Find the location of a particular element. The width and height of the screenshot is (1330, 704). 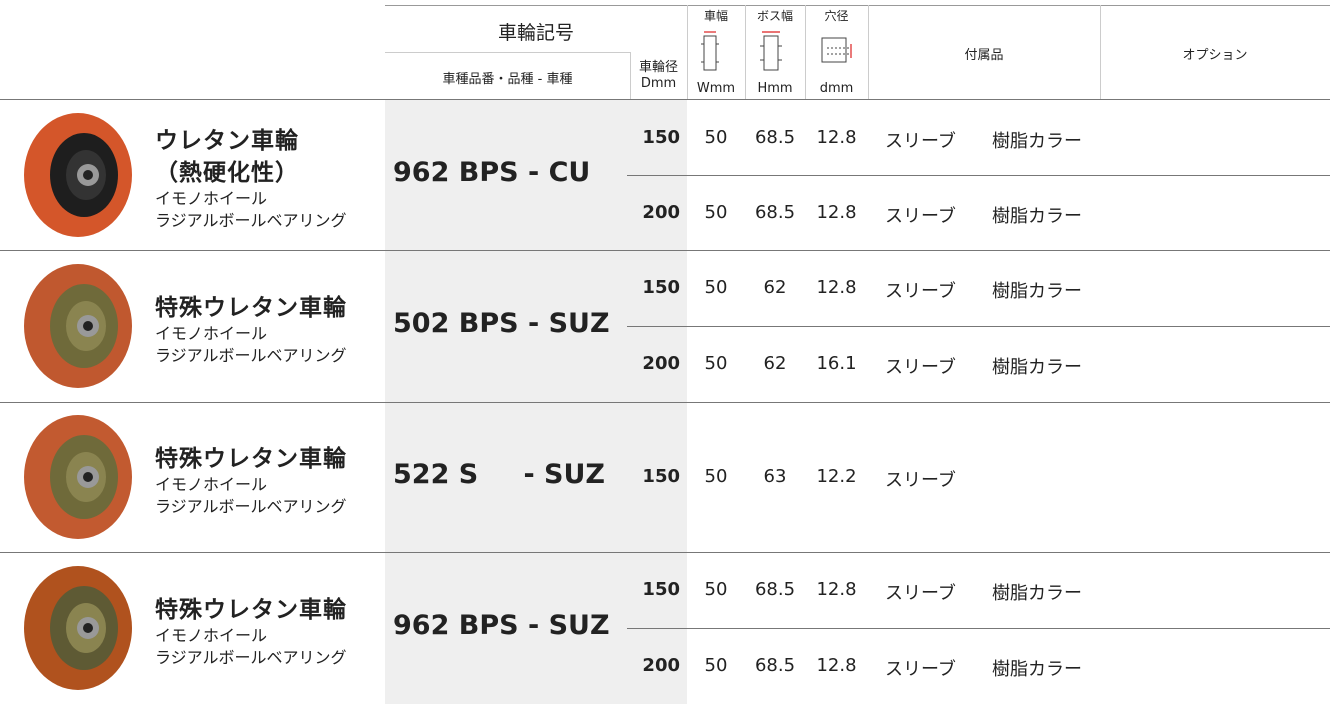

header-diameter-unit: Dmm is located at coordinates (658, 83).